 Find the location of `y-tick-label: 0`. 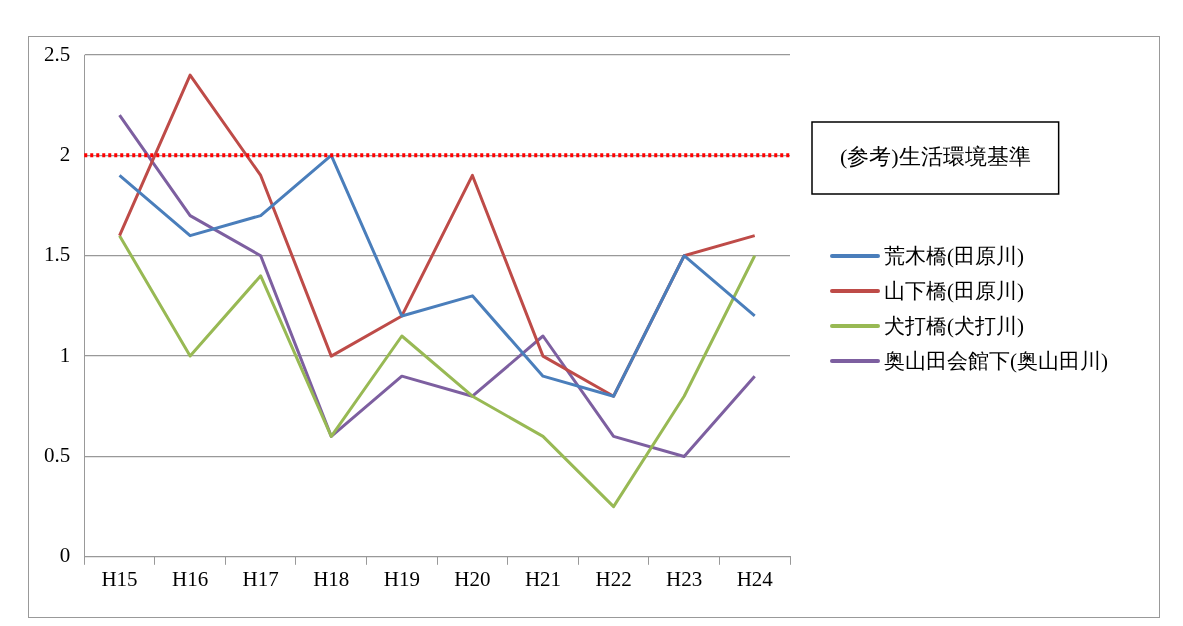

y-tick-label: 0 is located at coordinates (65, 555).